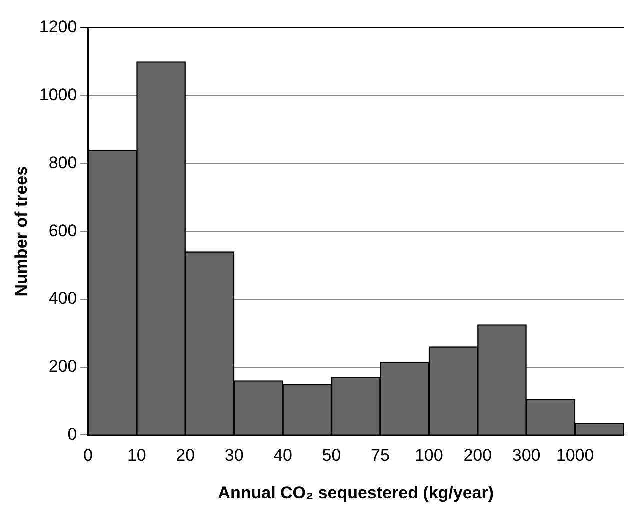 The height and width of the screenshot is (517, 642). I want to click on y-tick-label: 200, so click(63, 366).